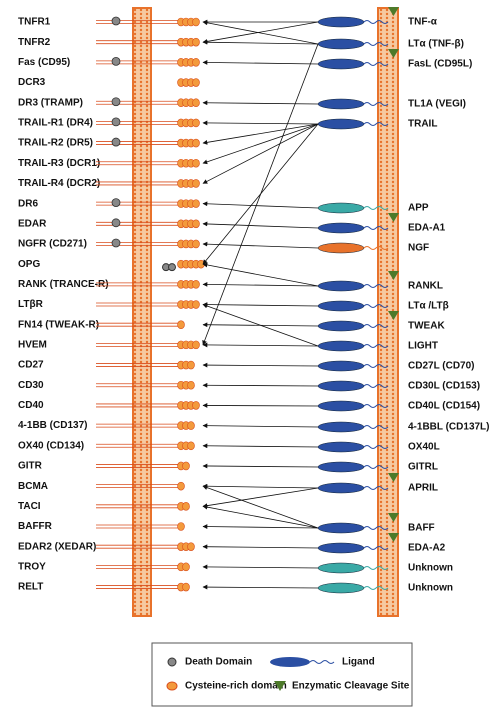 This screenshot has height=720, width=504. What do you see at coordinates (444, 406) in the screenshot?
I see `ligand-label: CD40L (CD154)` at bounding box center [444, 406].